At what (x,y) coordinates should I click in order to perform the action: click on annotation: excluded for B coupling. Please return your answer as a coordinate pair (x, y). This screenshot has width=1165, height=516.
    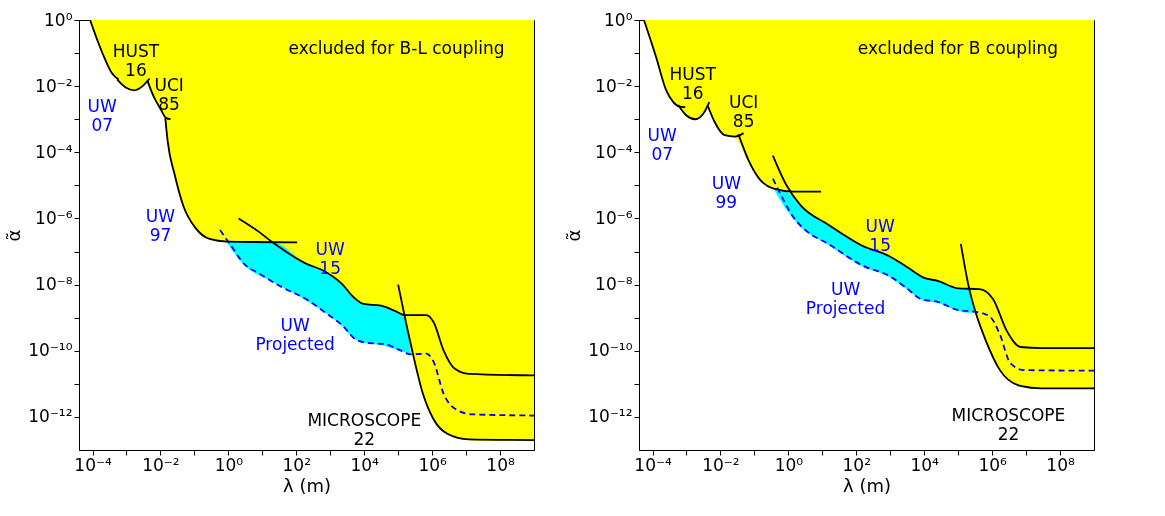
    Looking at the image, I should click on (958, 48).